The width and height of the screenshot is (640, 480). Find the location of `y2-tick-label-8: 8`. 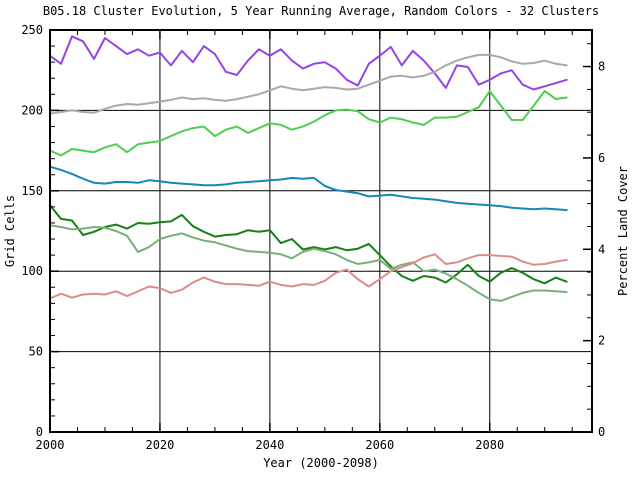

y2-tick-label-8: 8 is located at coordinates (601, 67).